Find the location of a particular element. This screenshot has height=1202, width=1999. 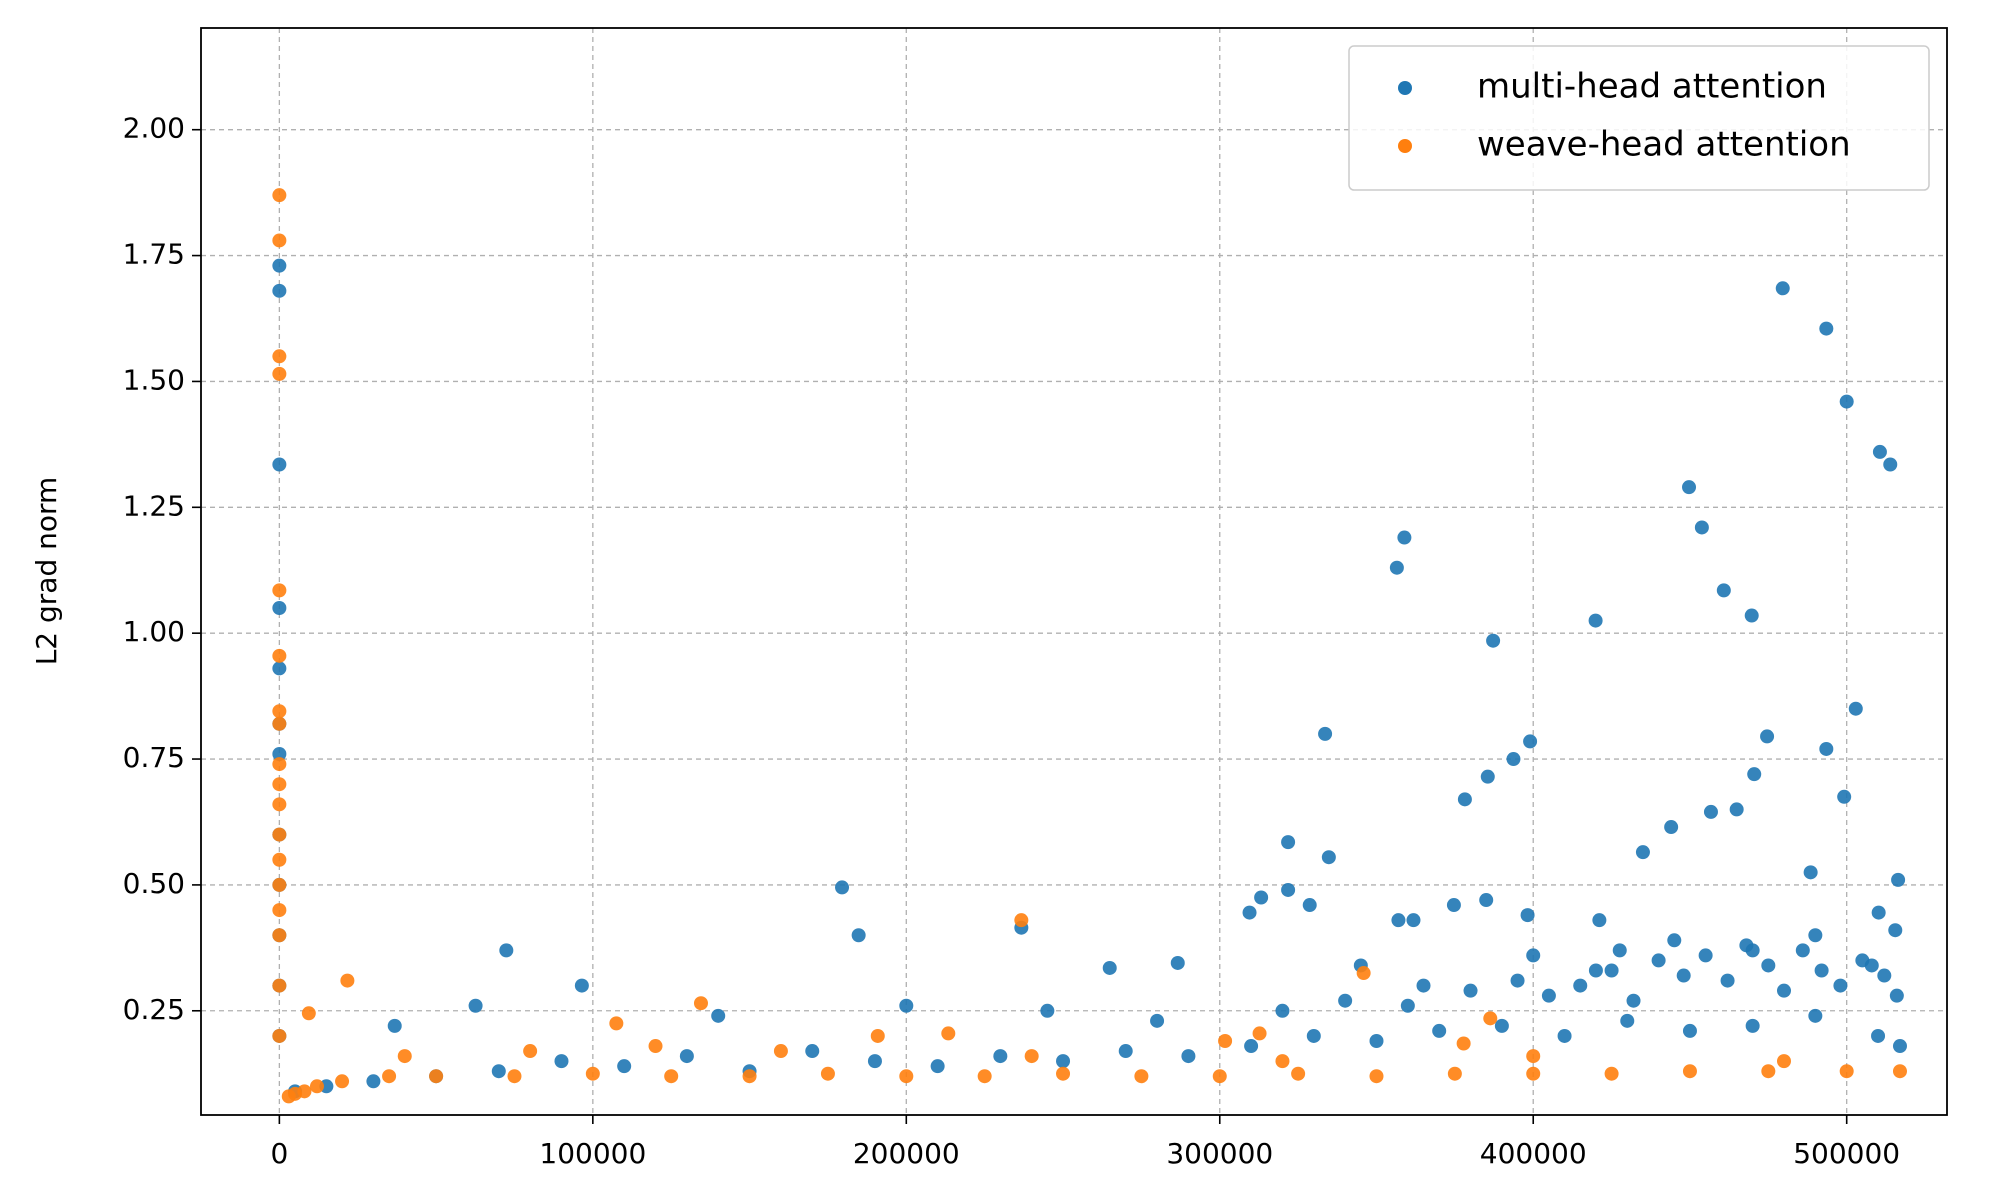

y-tick-label: 1.50 is located at coordinates (154, 379).